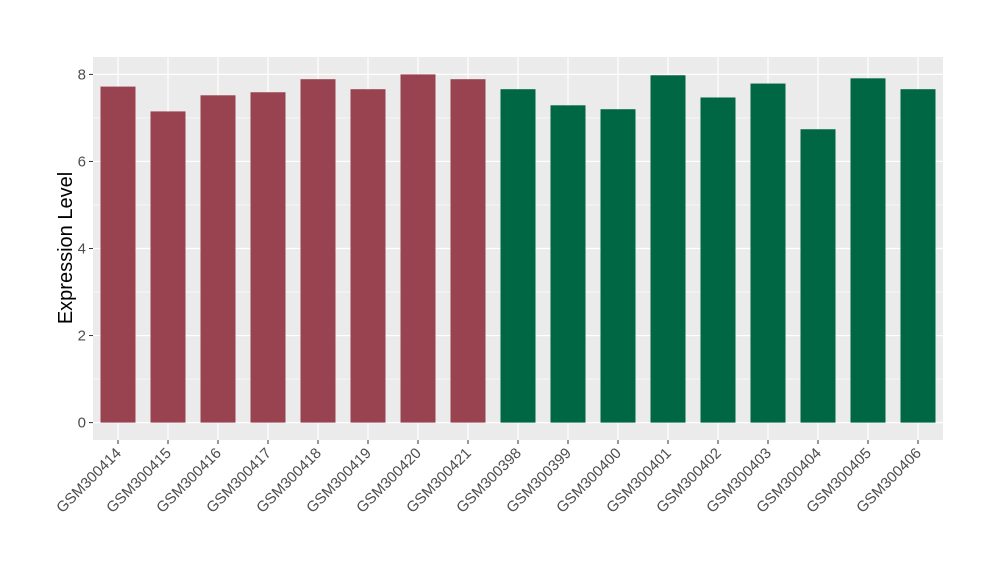 This screenshot has width=1000, height=585. I want to click on bar-GSM300416, so click(218, 259).